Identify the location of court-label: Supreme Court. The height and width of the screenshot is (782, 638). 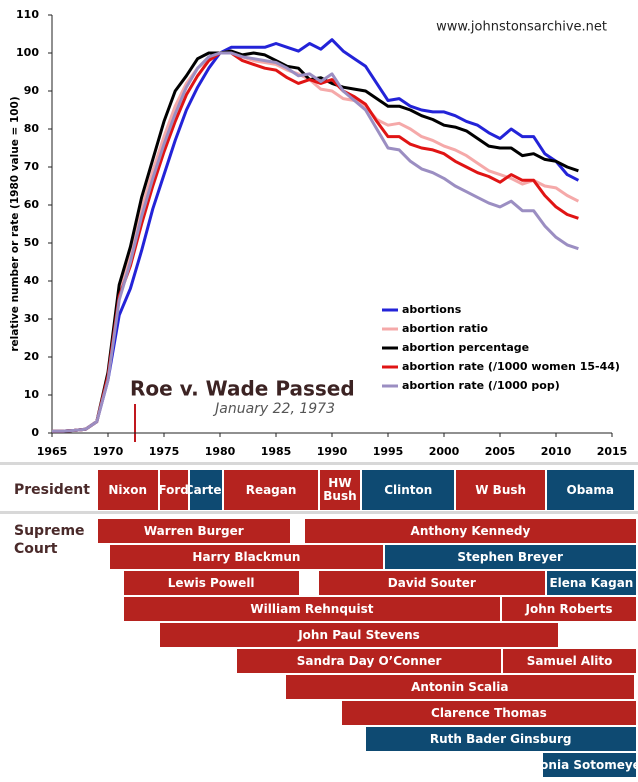
(49, 540).